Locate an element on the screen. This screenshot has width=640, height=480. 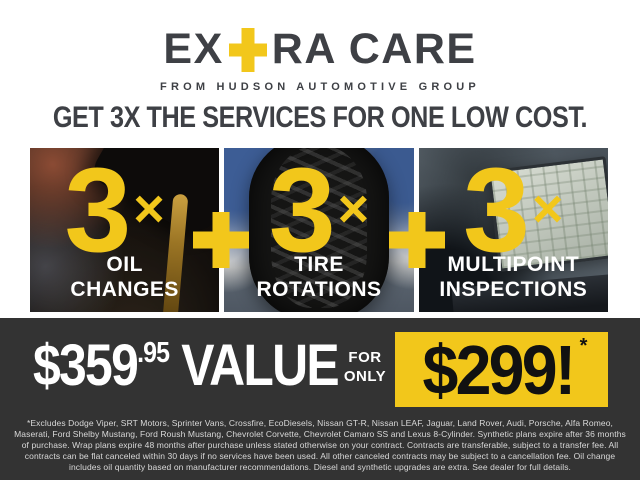
panel-label-line: OIL is located at coordinates (124, 264).